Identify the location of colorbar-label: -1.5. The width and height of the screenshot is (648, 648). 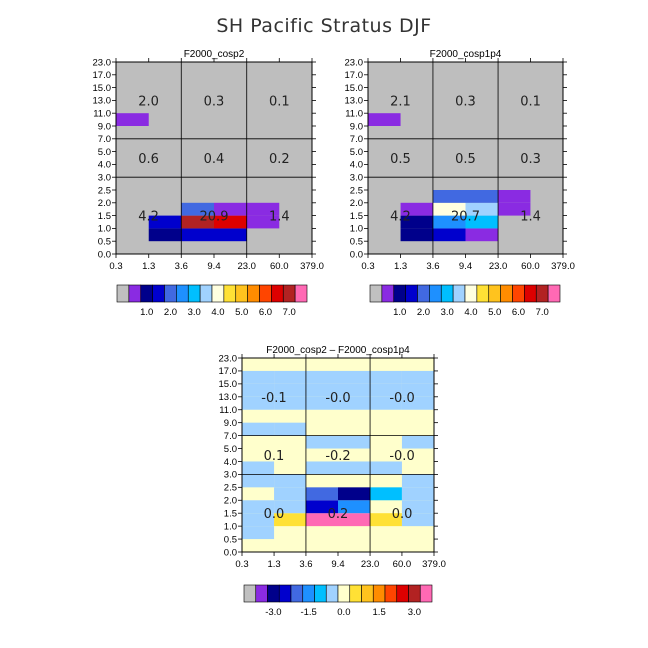
(308, 612).